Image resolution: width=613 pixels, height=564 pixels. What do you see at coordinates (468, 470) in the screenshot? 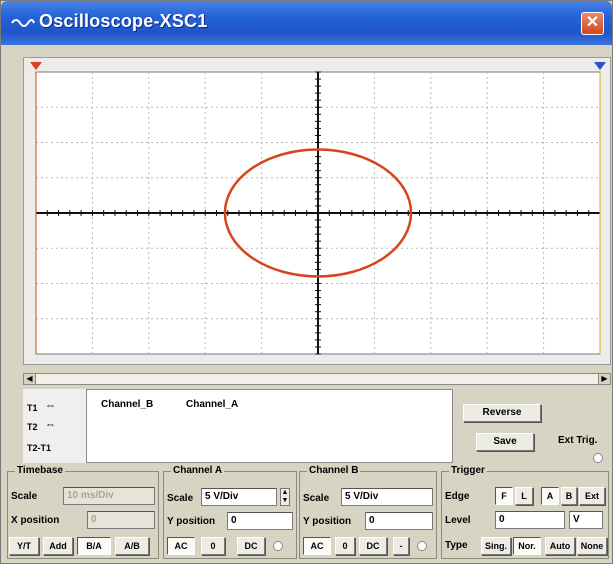
I see `trigger-title: Trigger` at bounding box center [468, 470].